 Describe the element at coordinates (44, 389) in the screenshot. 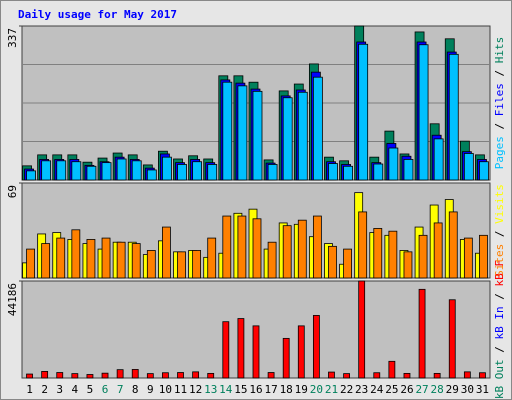

I see `x-tick-label: 2` at that location.